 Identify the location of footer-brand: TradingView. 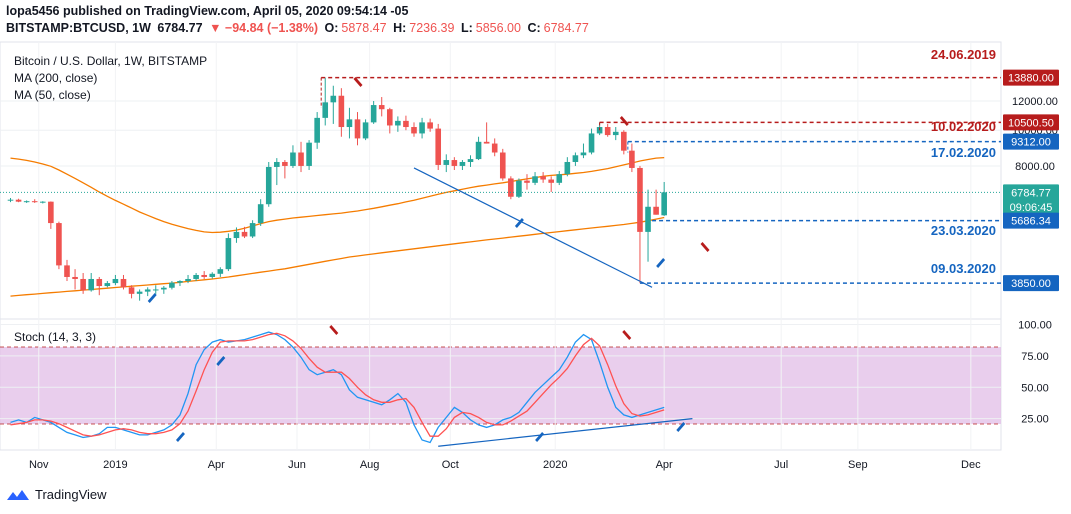
(71, 494).